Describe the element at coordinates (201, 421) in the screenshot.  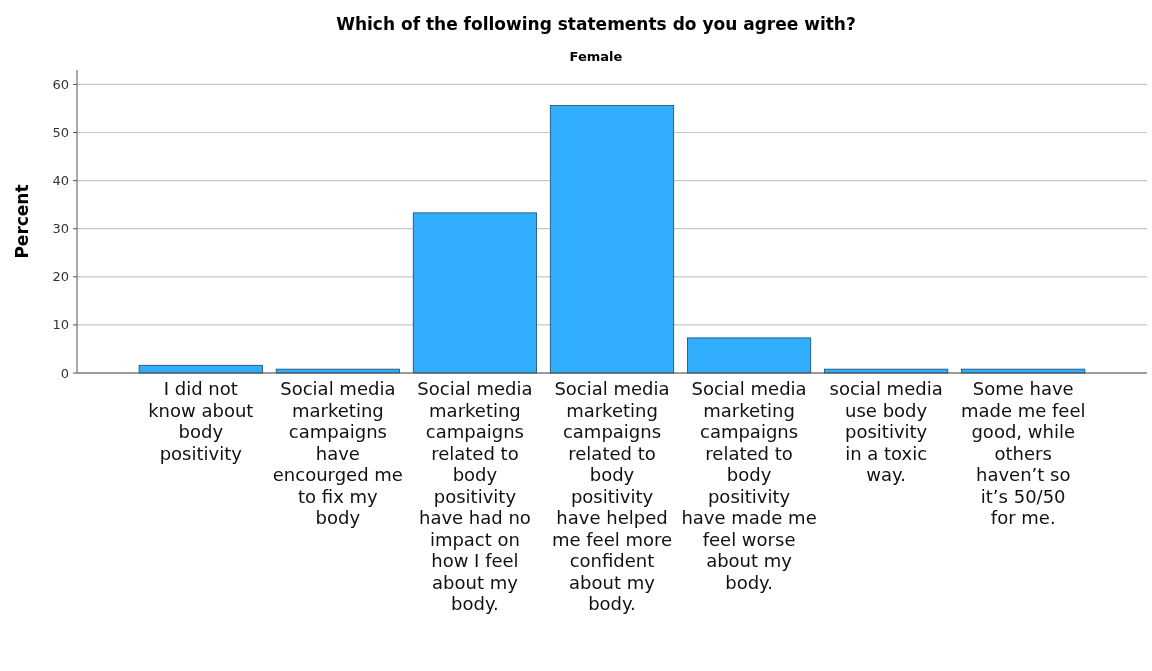
I see `x-tick-label: I did not know about body positivity` at that location.